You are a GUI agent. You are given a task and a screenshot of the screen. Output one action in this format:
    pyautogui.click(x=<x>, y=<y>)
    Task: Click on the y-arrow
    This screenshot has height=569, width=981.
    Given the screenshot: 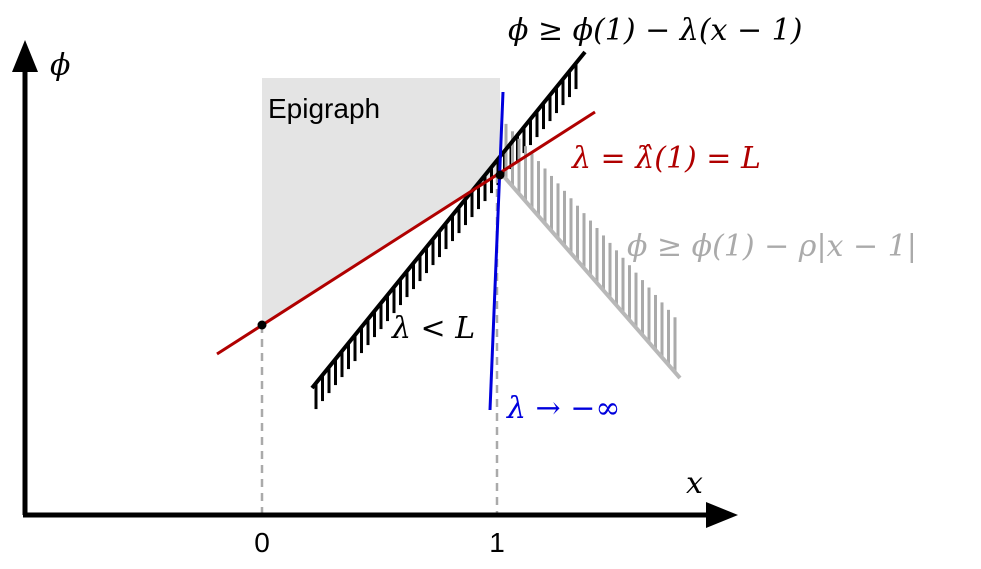 What is the action you would take?
    pyautogui.click(x=25, y=56)
    